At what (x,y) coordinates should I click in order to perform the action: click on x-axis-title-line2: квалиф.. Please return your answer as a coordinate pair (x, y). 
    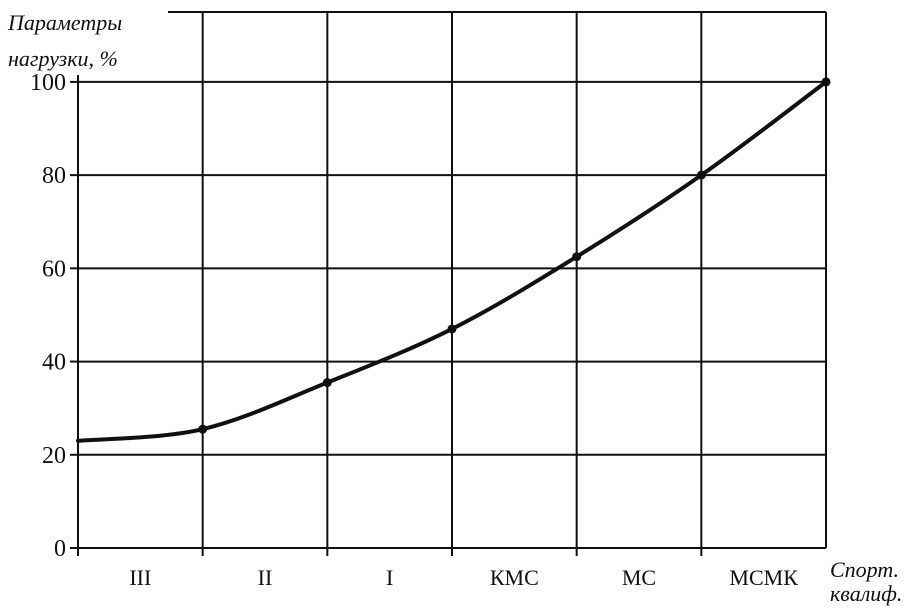
    Looking at the image, I should click on (866, 593).